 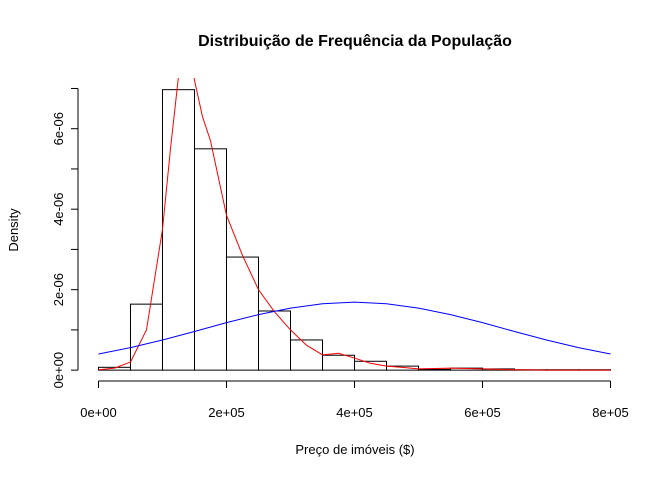 What do you see at coordinates (58, 209) in the screenshot?
I see `y-tick-label: 4e-06` at bounding box center [58, 209].